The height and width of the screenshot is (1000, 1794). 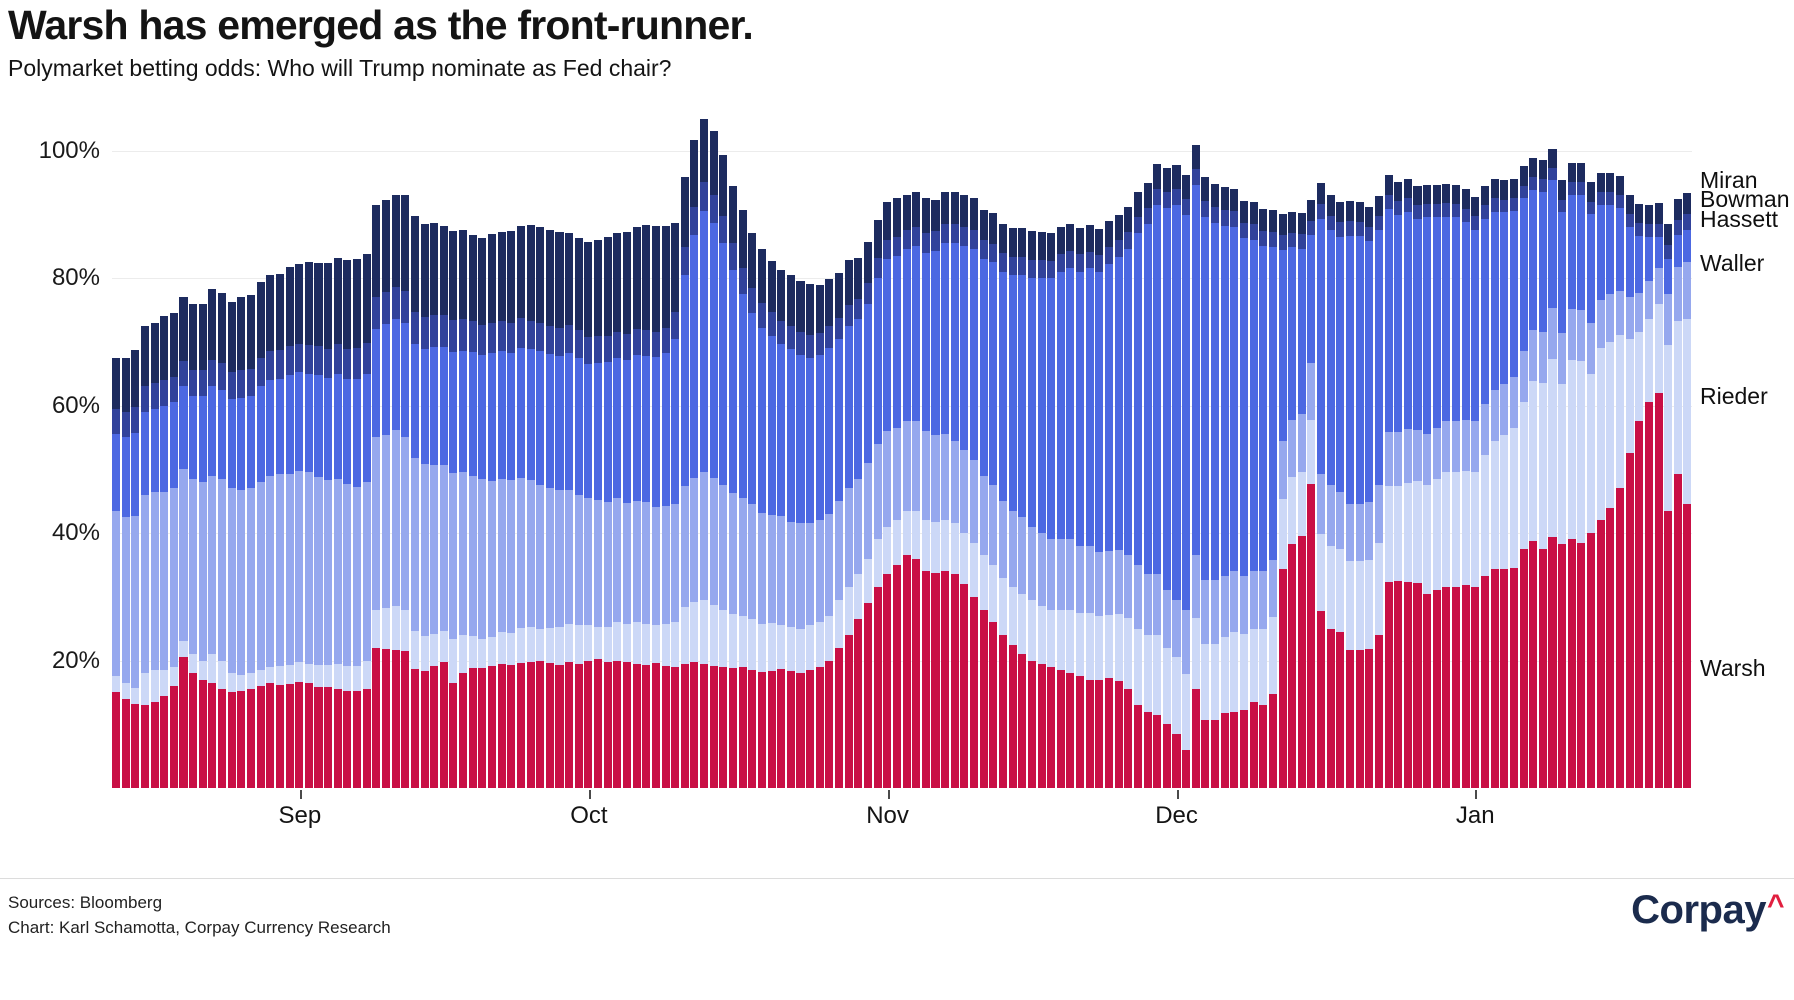 I want to click on x-axis-label-dec: Dec, so click(x=1176, y=815).